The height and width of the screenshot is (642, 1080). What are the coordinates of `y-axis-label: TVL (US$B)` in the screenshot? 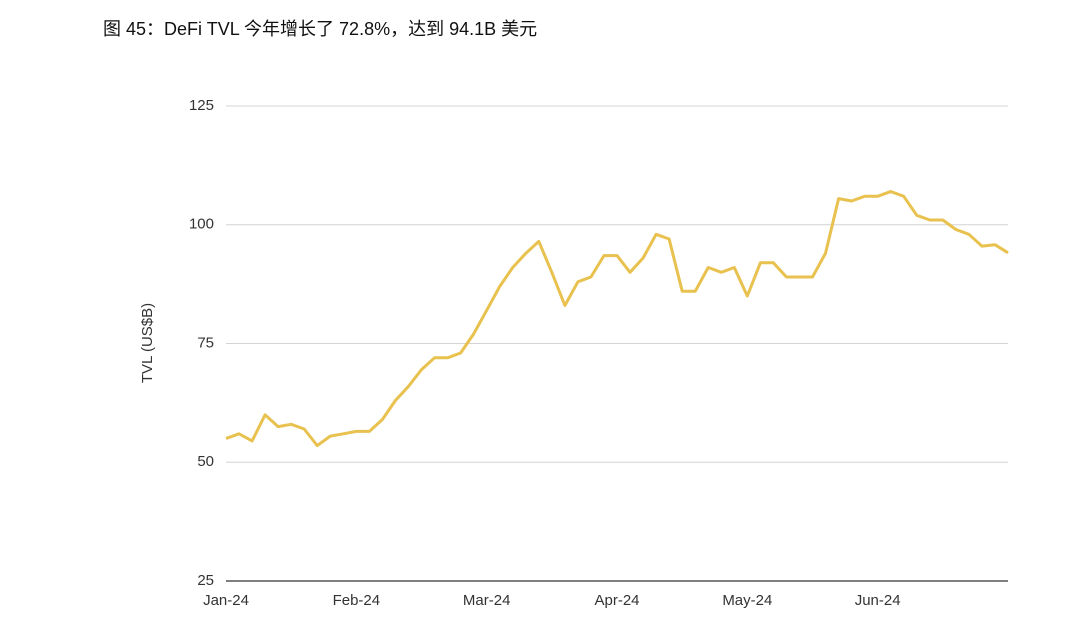 It's located at (147, 343).